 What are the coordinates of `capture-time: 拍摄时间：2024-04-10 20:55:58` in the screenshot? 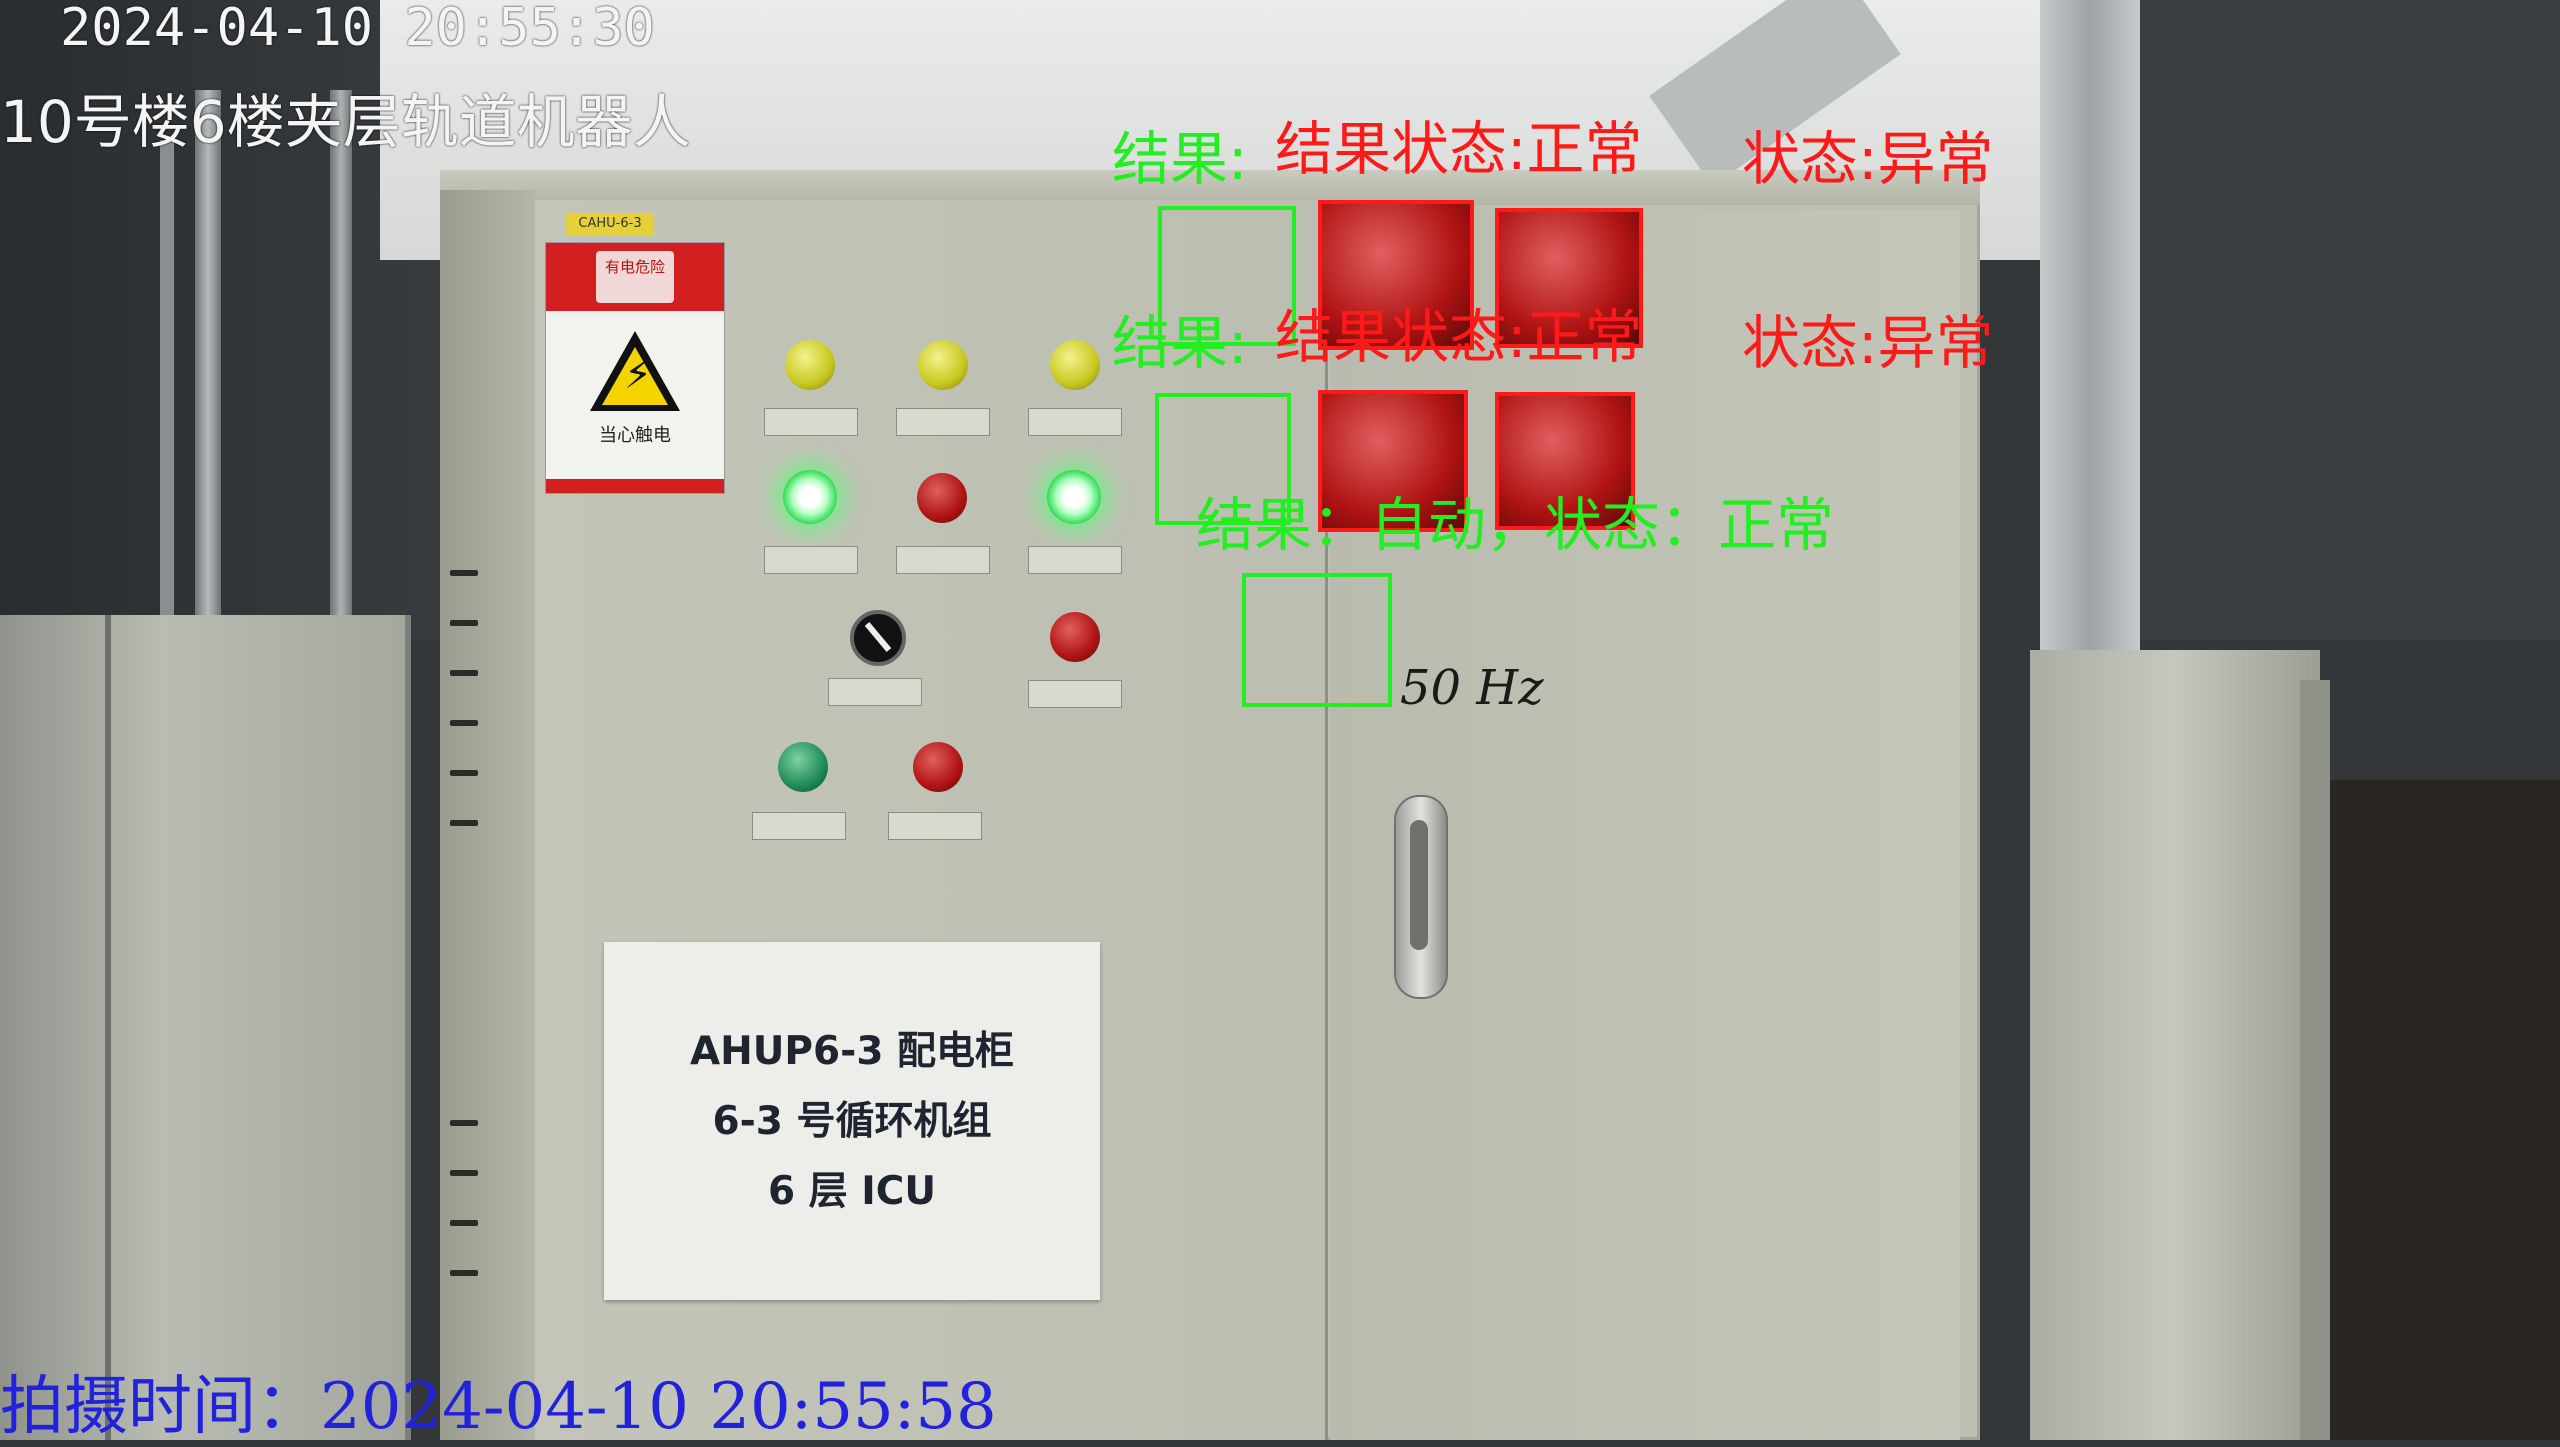 It's located at (498, 1401).